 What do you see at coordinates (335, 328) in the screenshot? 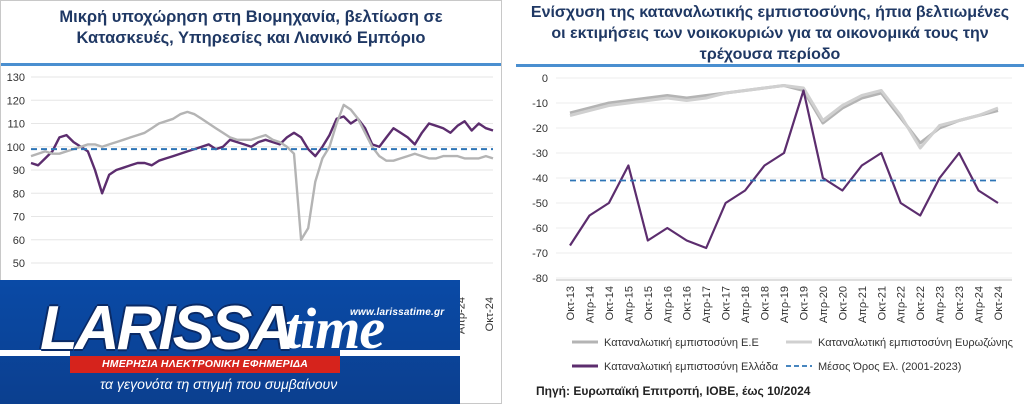
I see `logo-time-word: time` at bounding box center [335, 328].